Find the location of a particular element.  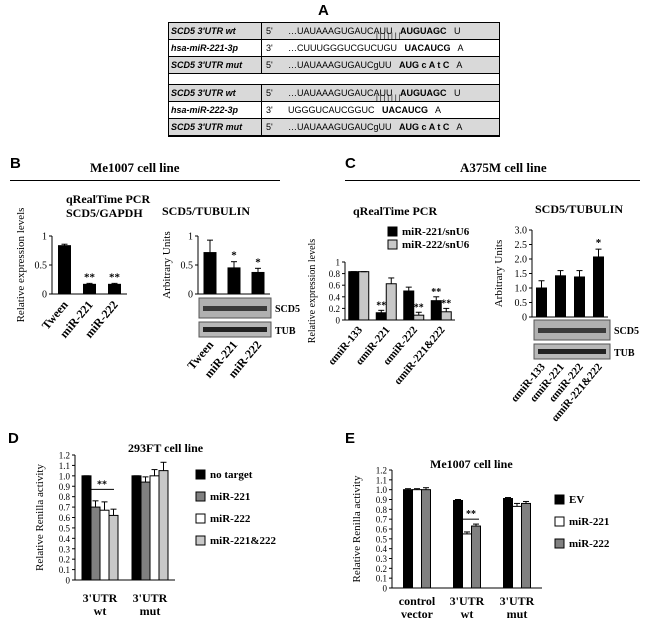

sequence-text: …UAUAAAGUGAUCgUU AUG c A t C A is located at coordinates (391, 127).